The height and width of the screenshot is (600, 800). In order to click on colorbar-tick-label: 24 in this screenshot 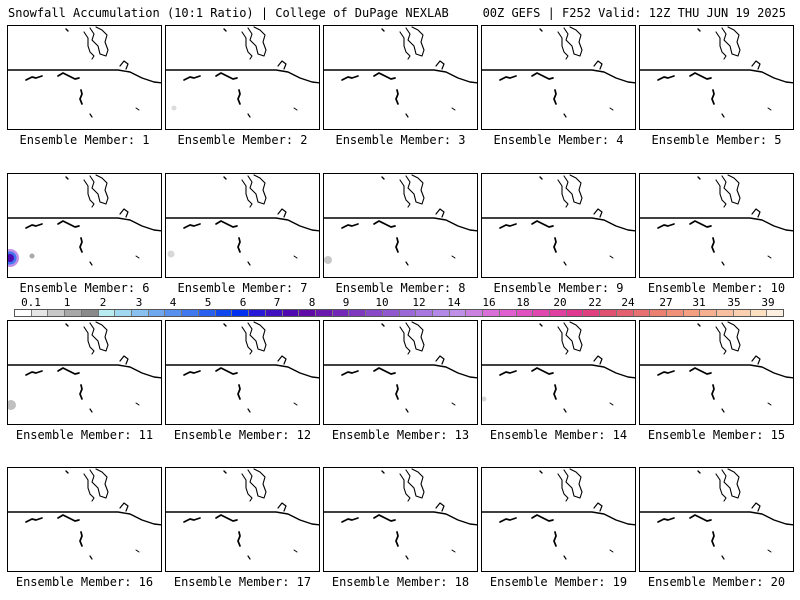, I will do `click(628, 302)`.